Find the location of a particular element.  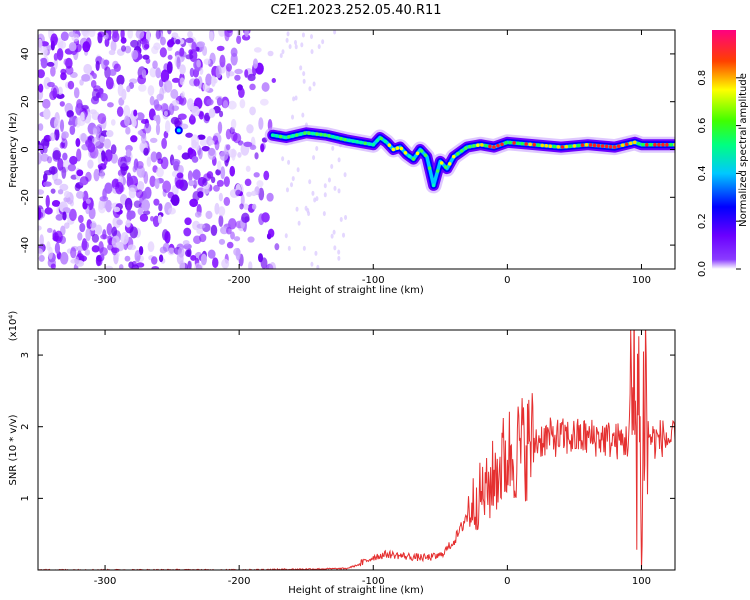

y-tick-label: 20 is located at coordinates (25, 101).